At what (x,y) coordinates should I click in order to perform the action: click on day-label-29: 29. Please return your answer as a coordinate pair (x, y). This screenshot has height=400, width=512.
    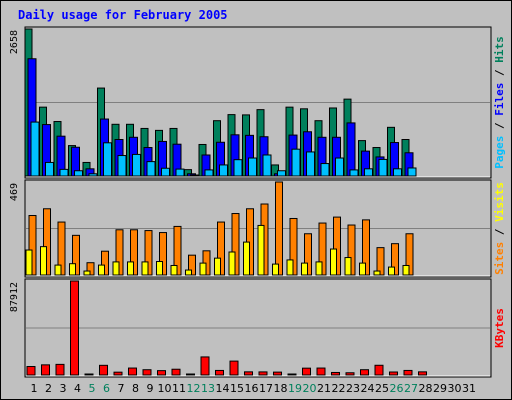
    Looking at the image, I should click on (440, 388).